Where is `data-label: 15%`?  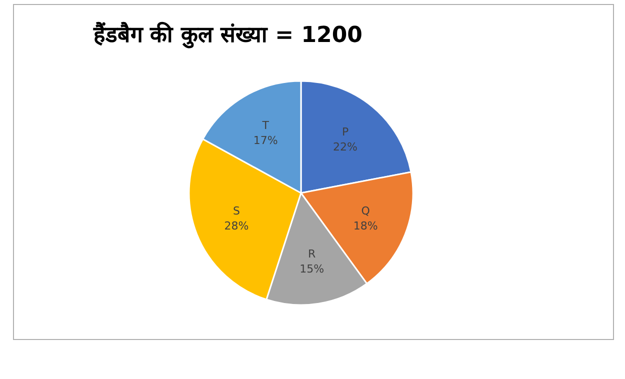 data-label: 15% is located at coordinates (312, 269).